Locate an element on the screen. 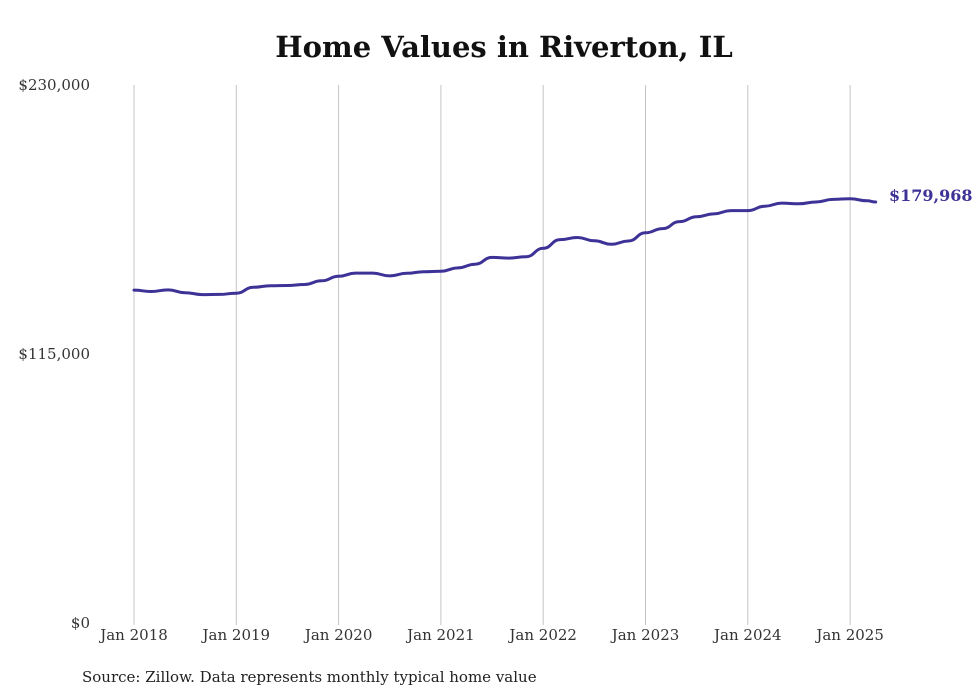 Image resolution: width=980 pixels, height=699 pixels. home-value-line is located at coordinates (505, 247).